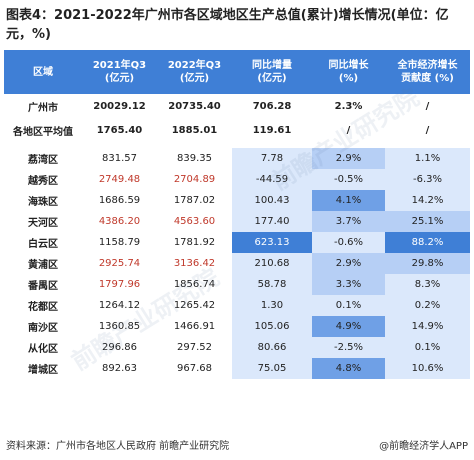  Describe the element at coordinates (237, 263) in the screenshot. I see `table-row: 黄浦区 2925.74 3136.42 210.68 2.9% 29.8%` at that location.